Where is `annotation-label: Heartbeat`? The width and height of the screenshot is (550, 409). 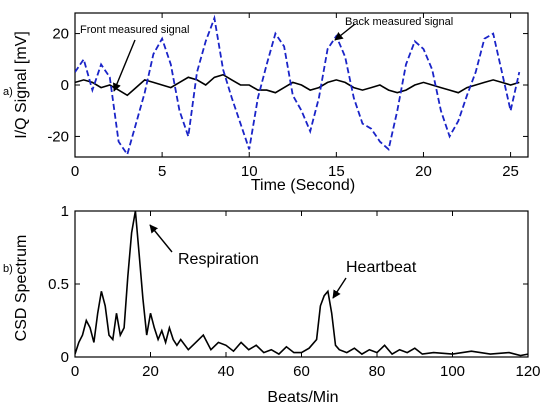 annotation-label: Heartbeat is located at coordinates (381, 267).